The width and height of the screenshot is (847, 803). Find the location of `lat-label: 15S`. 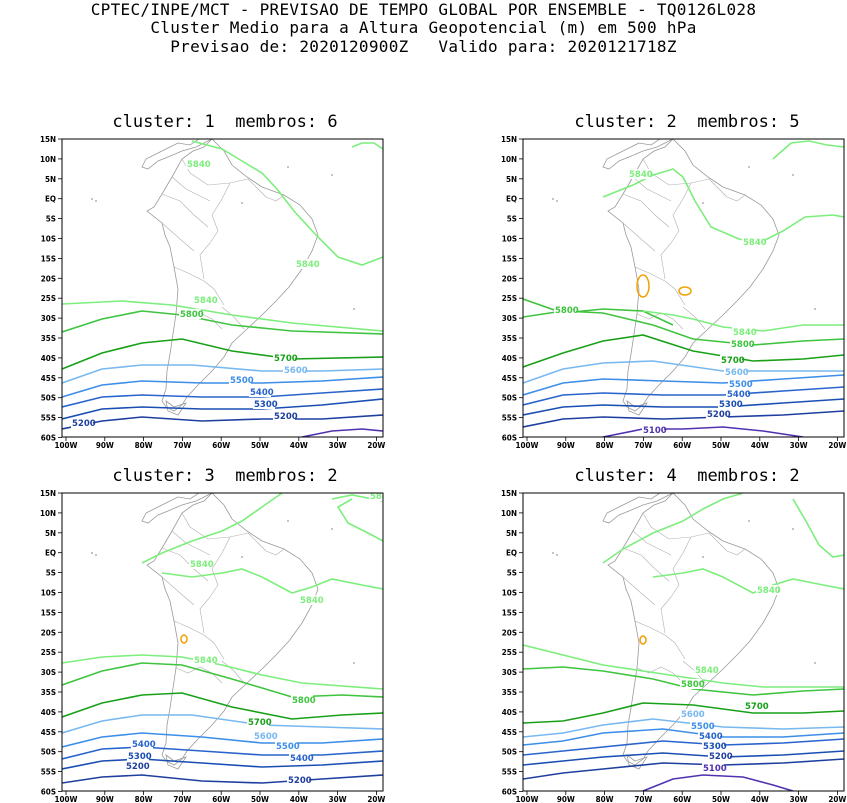

lat-label: 15S is located at coordinates (509, 612).